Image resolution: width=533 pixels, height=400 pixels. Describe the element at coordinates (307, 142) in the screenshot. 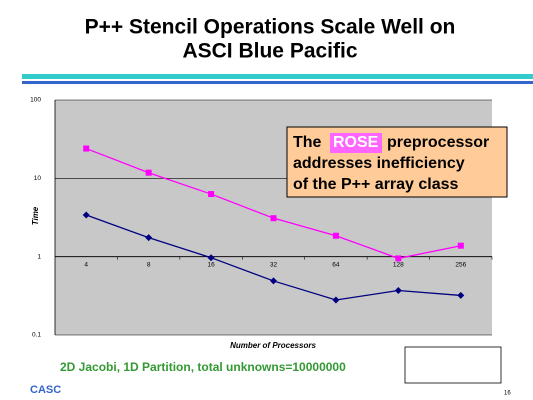

I see `annotation-text: The` at that location.